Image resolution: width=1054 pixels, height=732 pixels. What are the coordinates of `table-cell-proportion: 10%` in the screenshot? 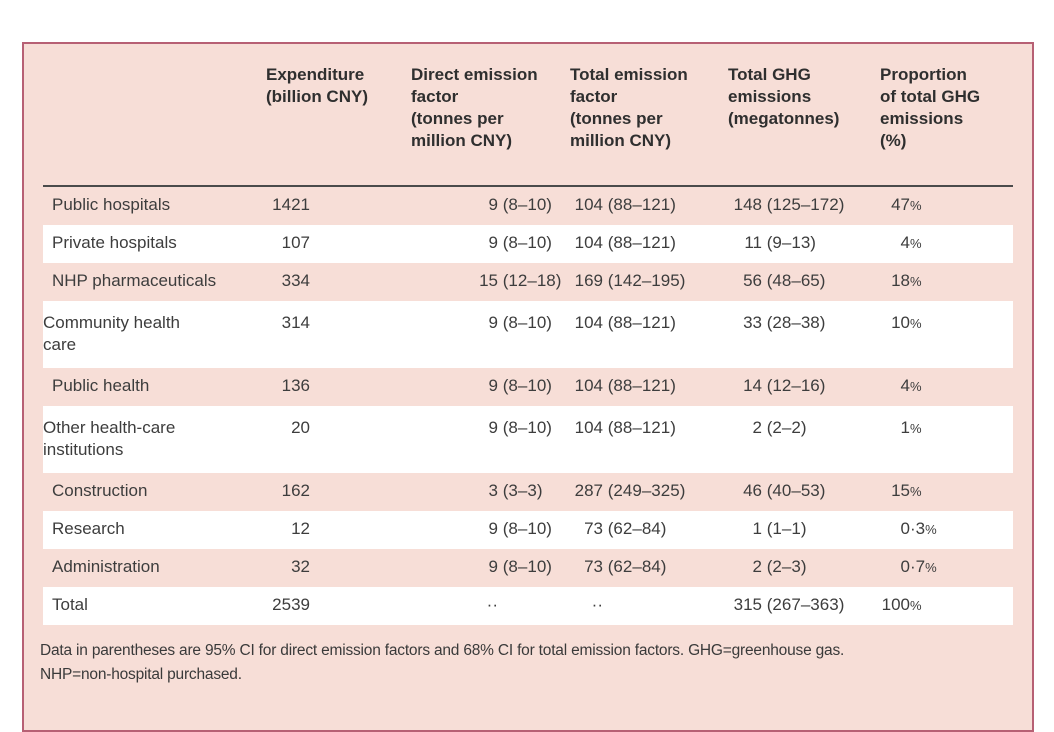 It's located at (946, 334).